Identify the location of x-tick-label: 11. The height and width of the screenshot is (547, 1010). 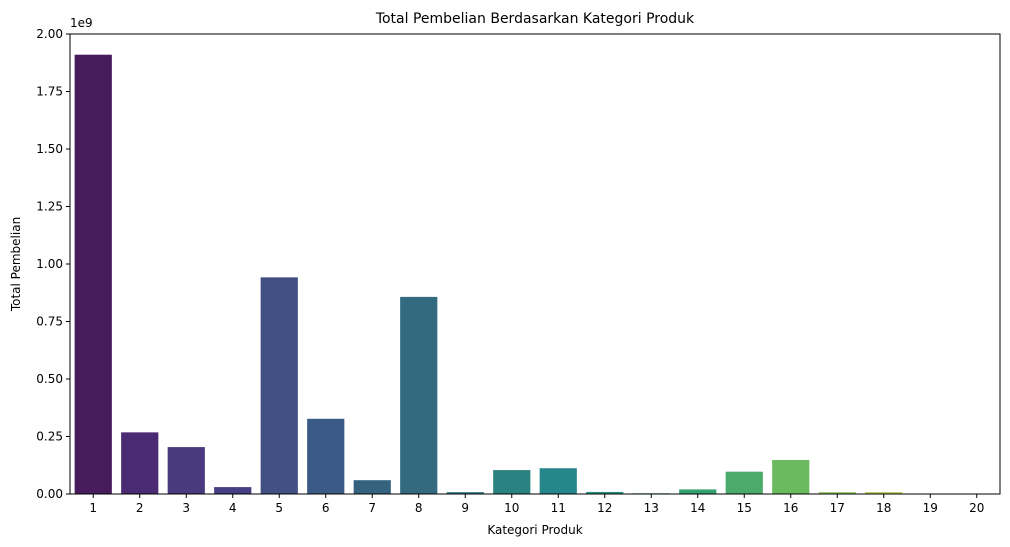
(558, 508).